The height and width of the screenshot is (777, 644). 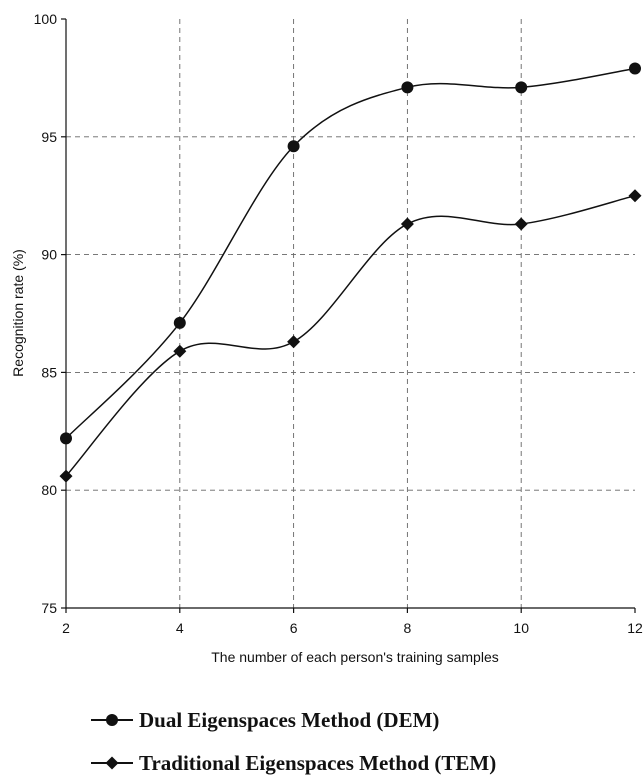 What do you see at coordinates (289, 720) in the screenshot?
I see `legend-label: Dual Eigenspaces Method (DEM)` at bounding box center [289, 720].